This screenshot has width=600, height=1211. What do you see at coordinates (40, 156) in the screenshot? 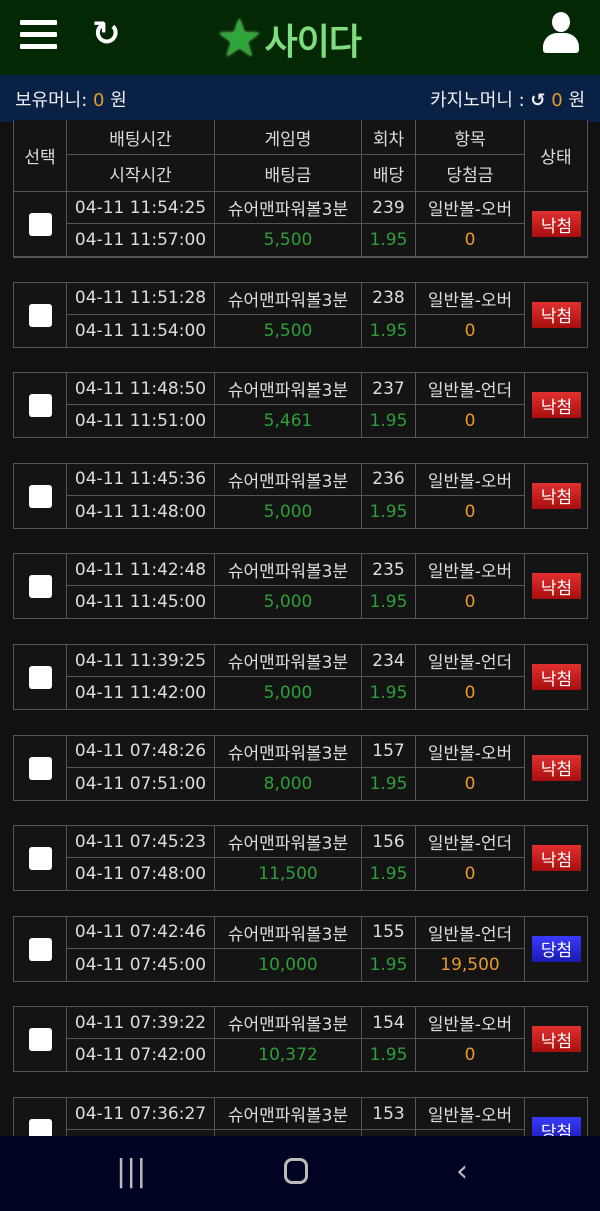
I see `header-select: 선택` at bounding box center [40, 156].